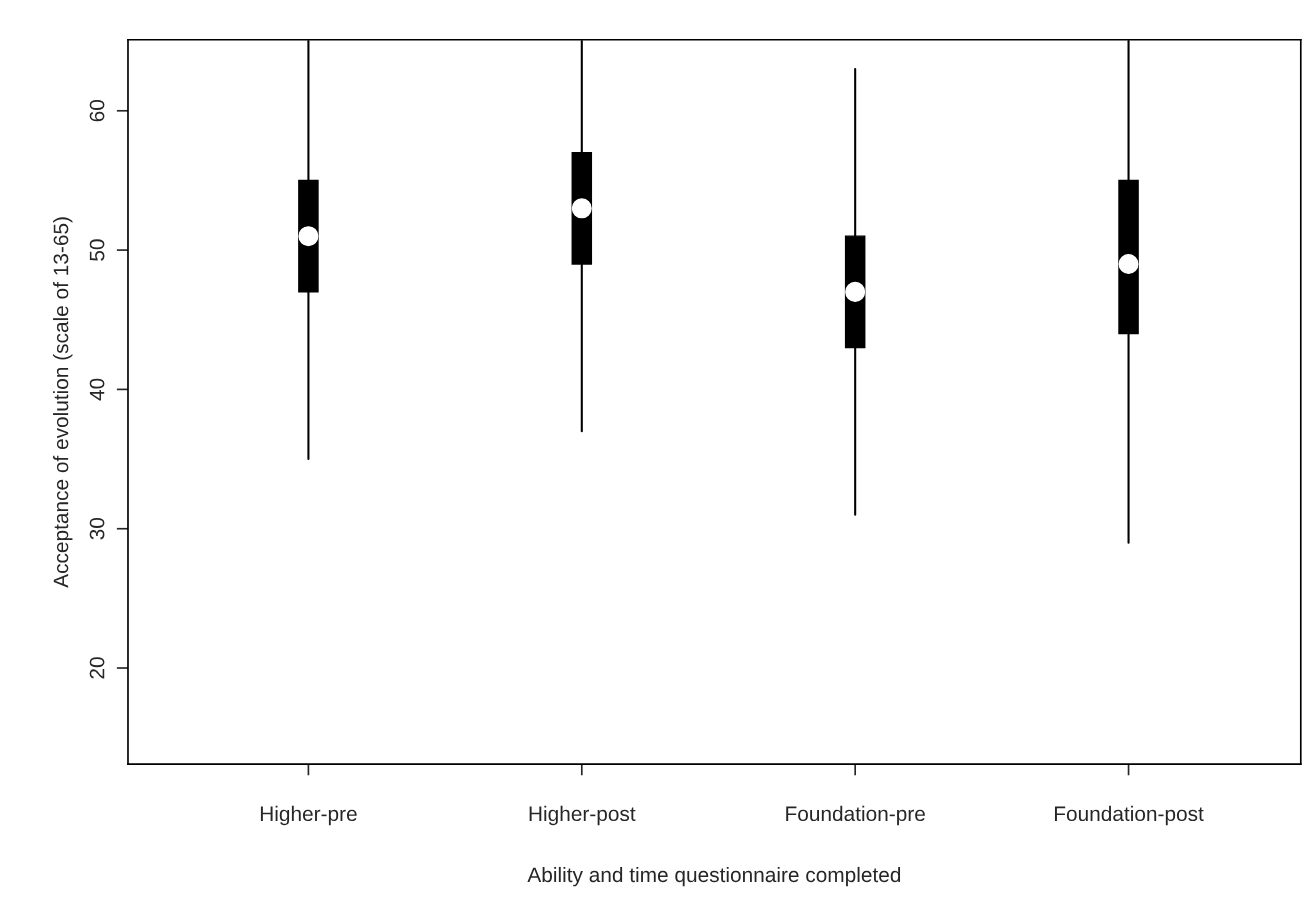 This screenshot has height=924, width=1306. What do you see at coordinates (97, 250) in the screenshot?
I see `y-tick-label: 50` at bounding box center [97, 250].